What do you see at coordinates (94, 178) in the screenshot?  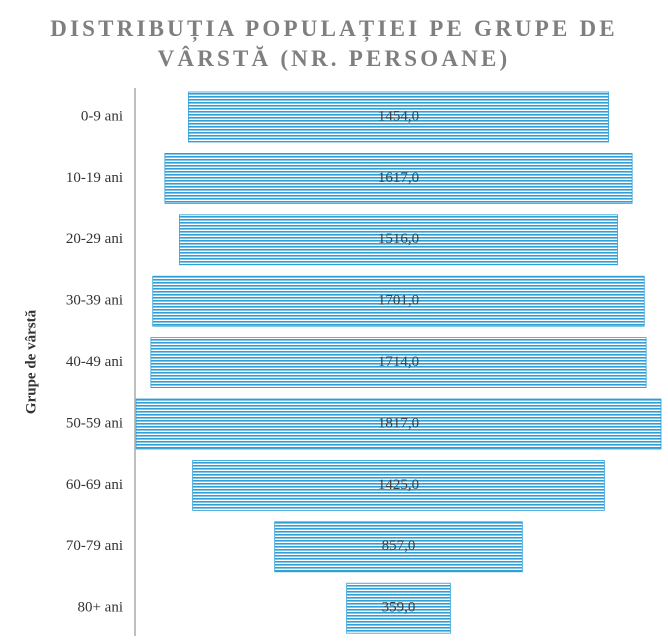 I see `y-tick-label: 10-19 ani` at bounding box center [94, 178].